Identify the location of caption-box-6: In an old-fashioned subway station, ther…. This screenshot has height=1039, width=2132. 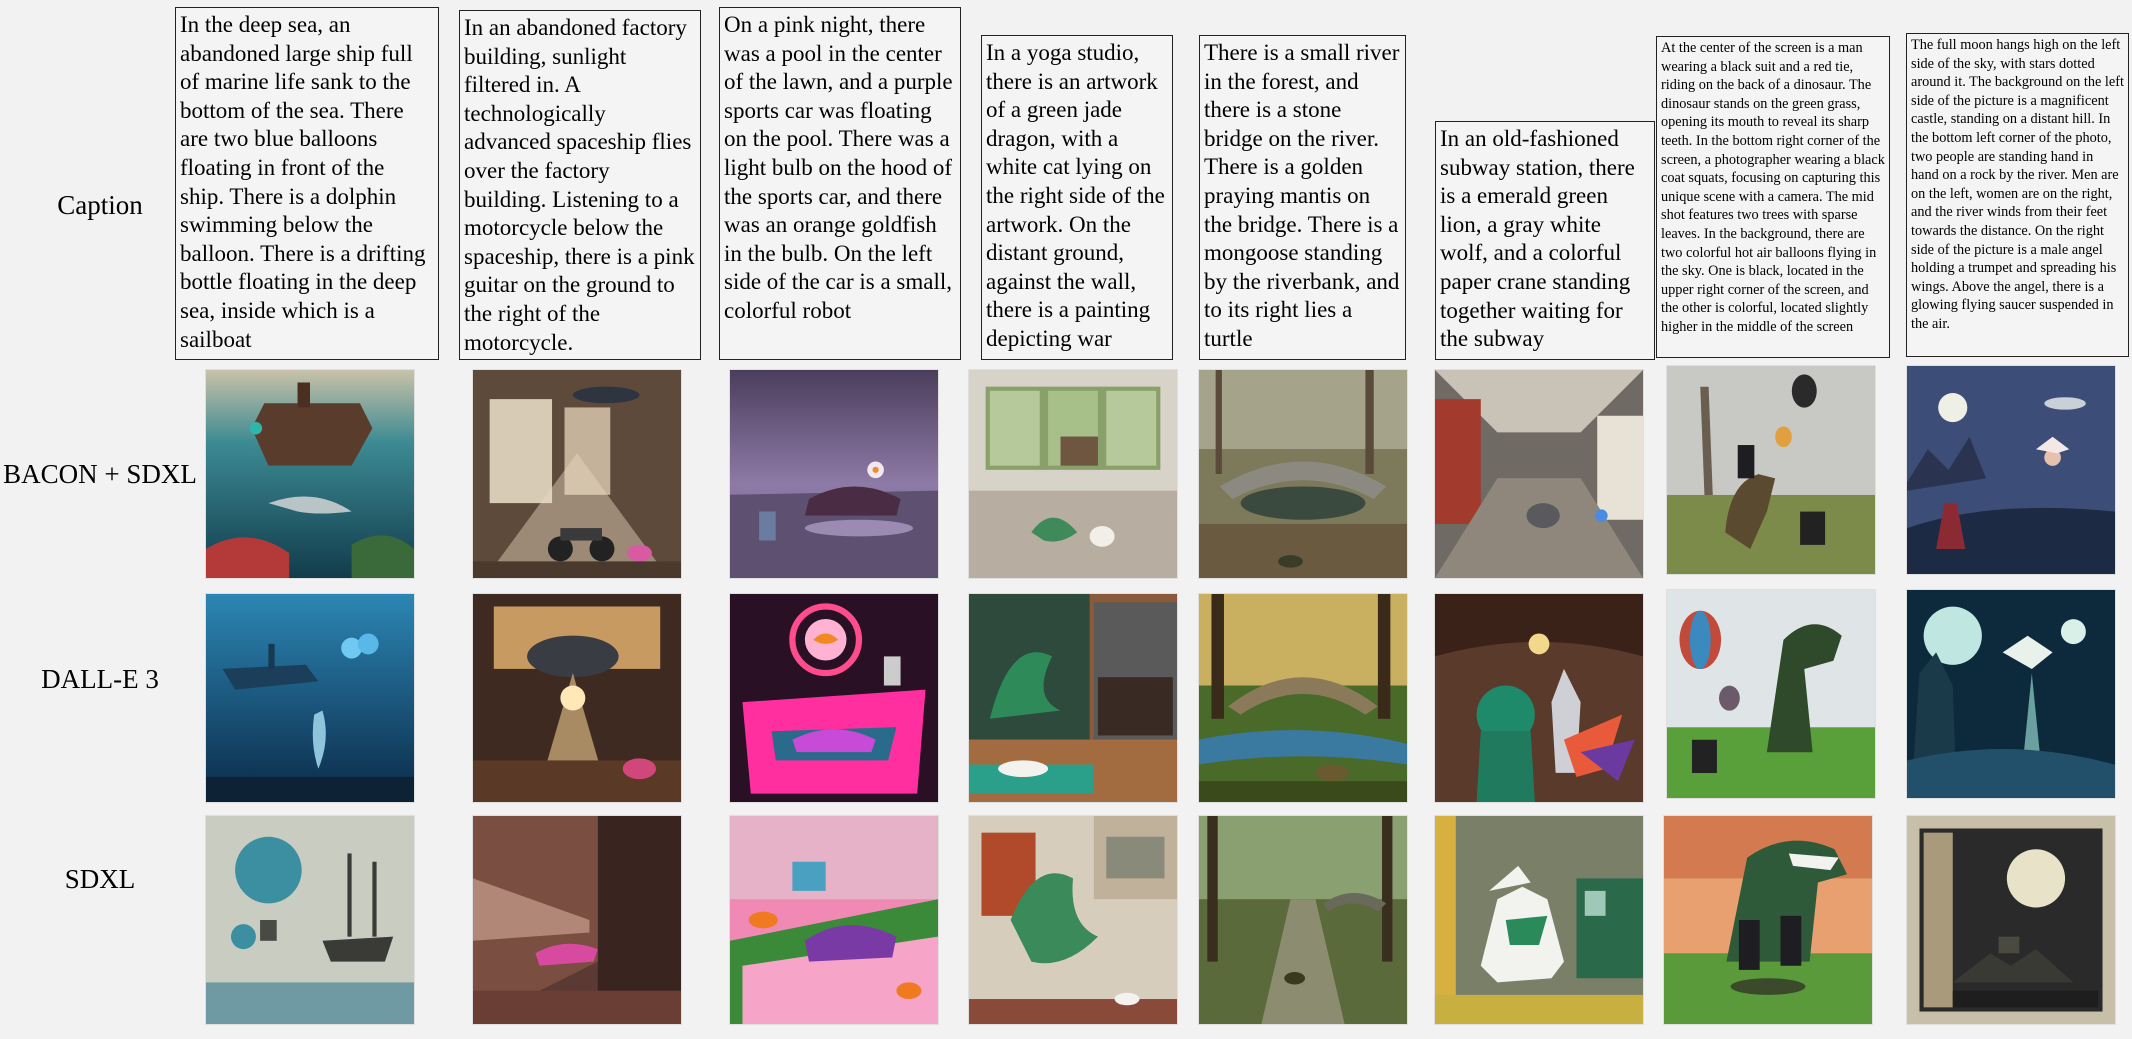
(1545, 240).